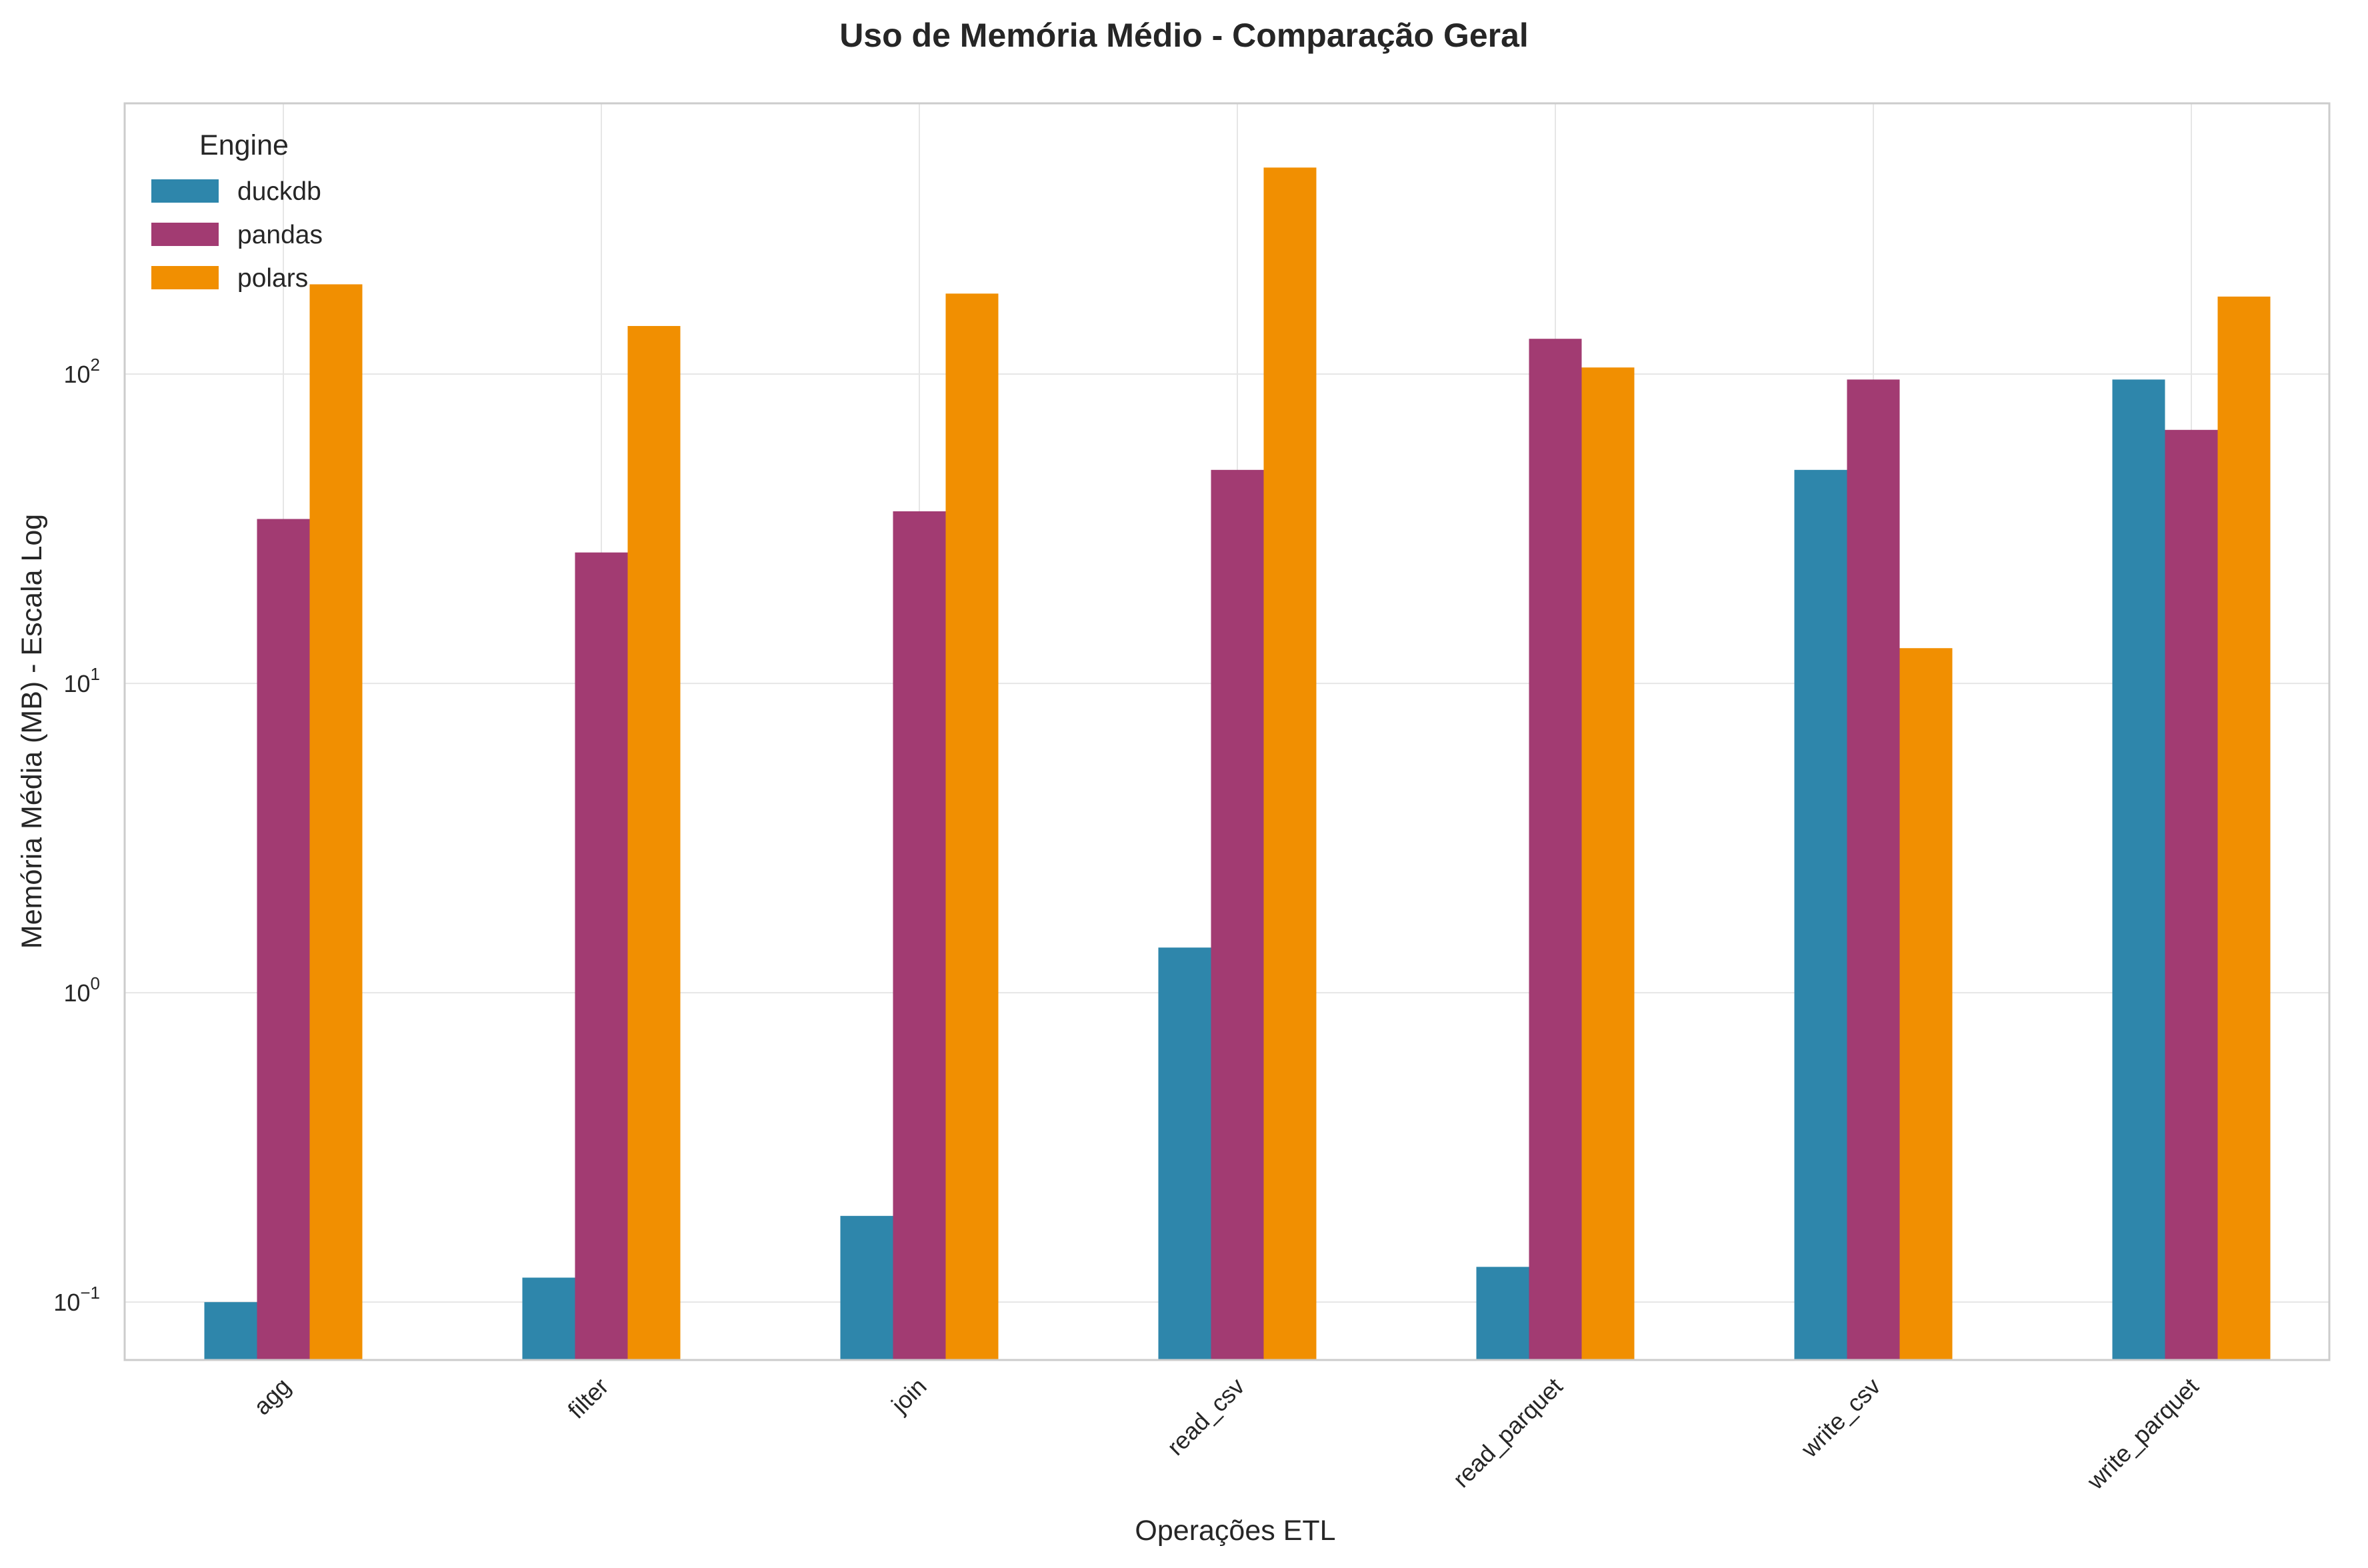 Image resolution: width=2368 pixels, height=1568 pixels. I want to click on bar-pandas-agg, so click(283, 939).